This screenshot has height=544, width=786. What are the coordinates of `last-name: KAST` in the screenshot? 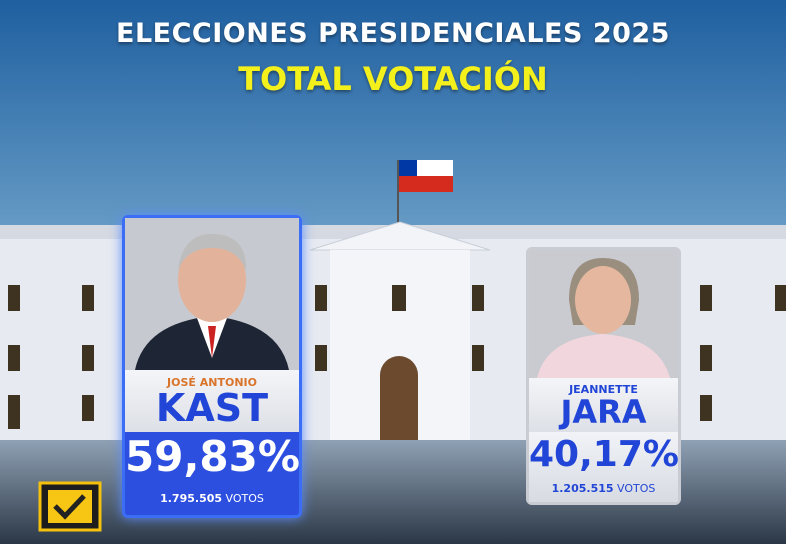 It's located at (212, 408).